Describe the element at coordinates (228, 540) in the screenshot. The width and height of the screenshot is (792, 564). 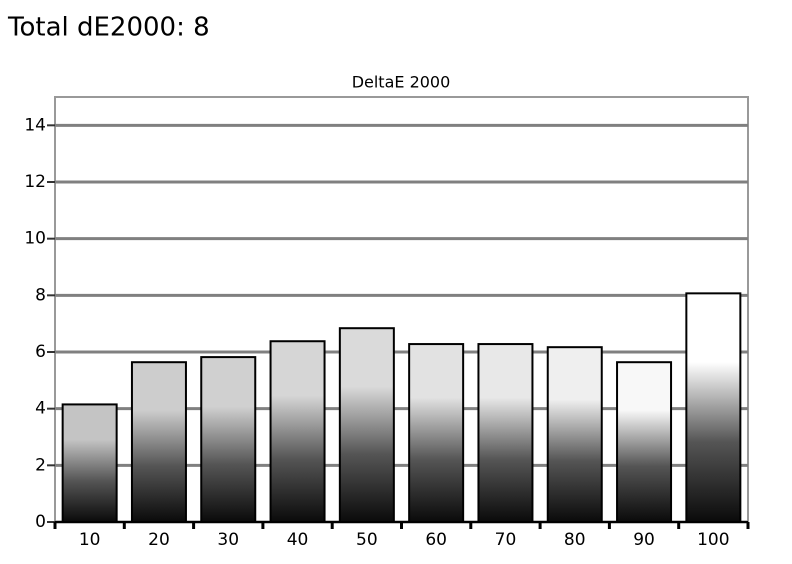
I see `x-tick-label: 30` at that location.